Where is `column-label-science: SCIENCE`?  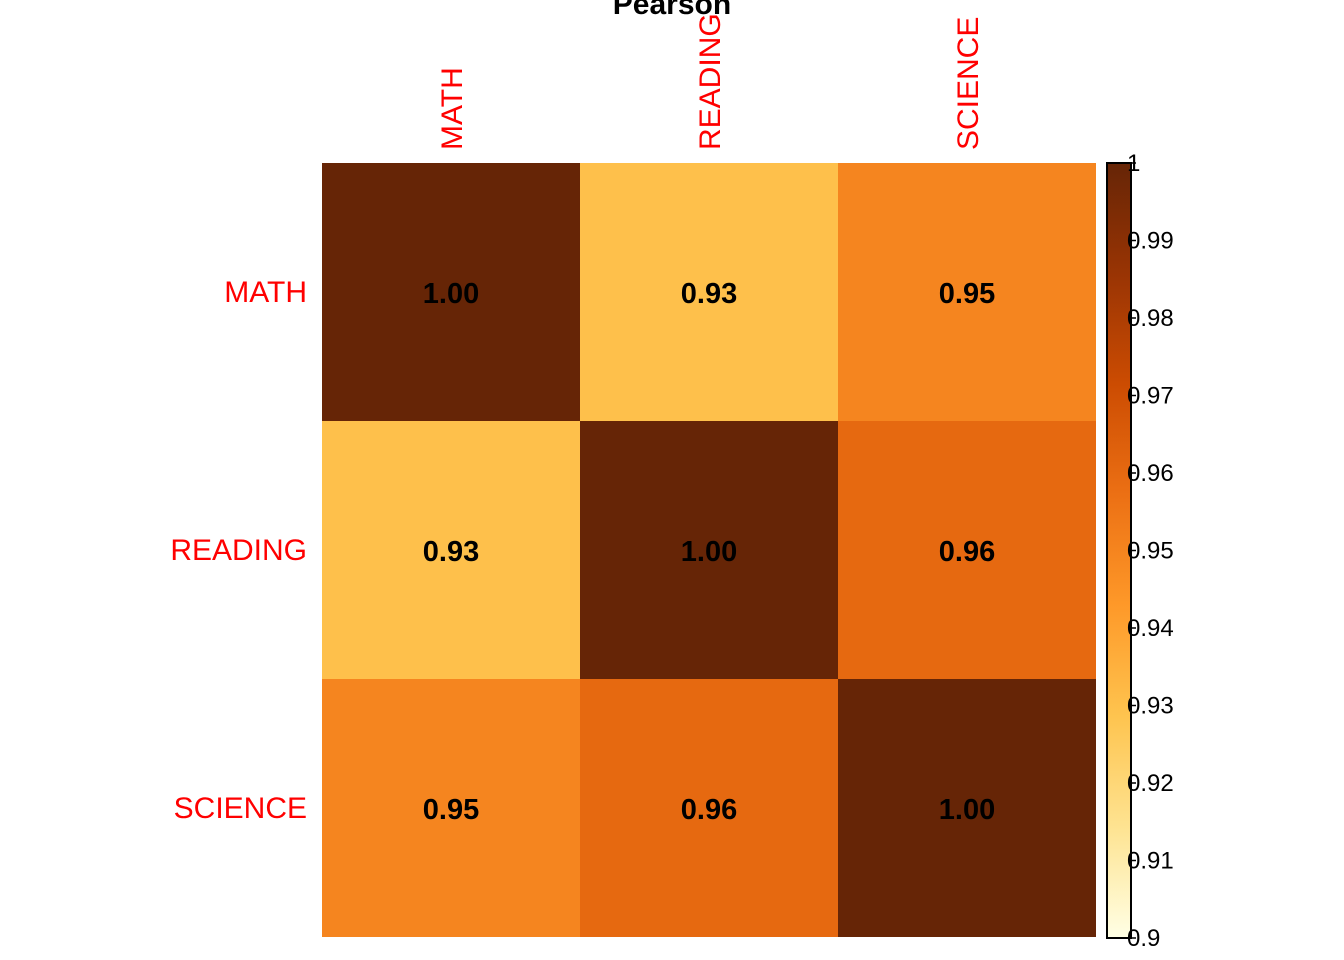 column-label-science: SCIENCE is located at coordinates (968, 83).